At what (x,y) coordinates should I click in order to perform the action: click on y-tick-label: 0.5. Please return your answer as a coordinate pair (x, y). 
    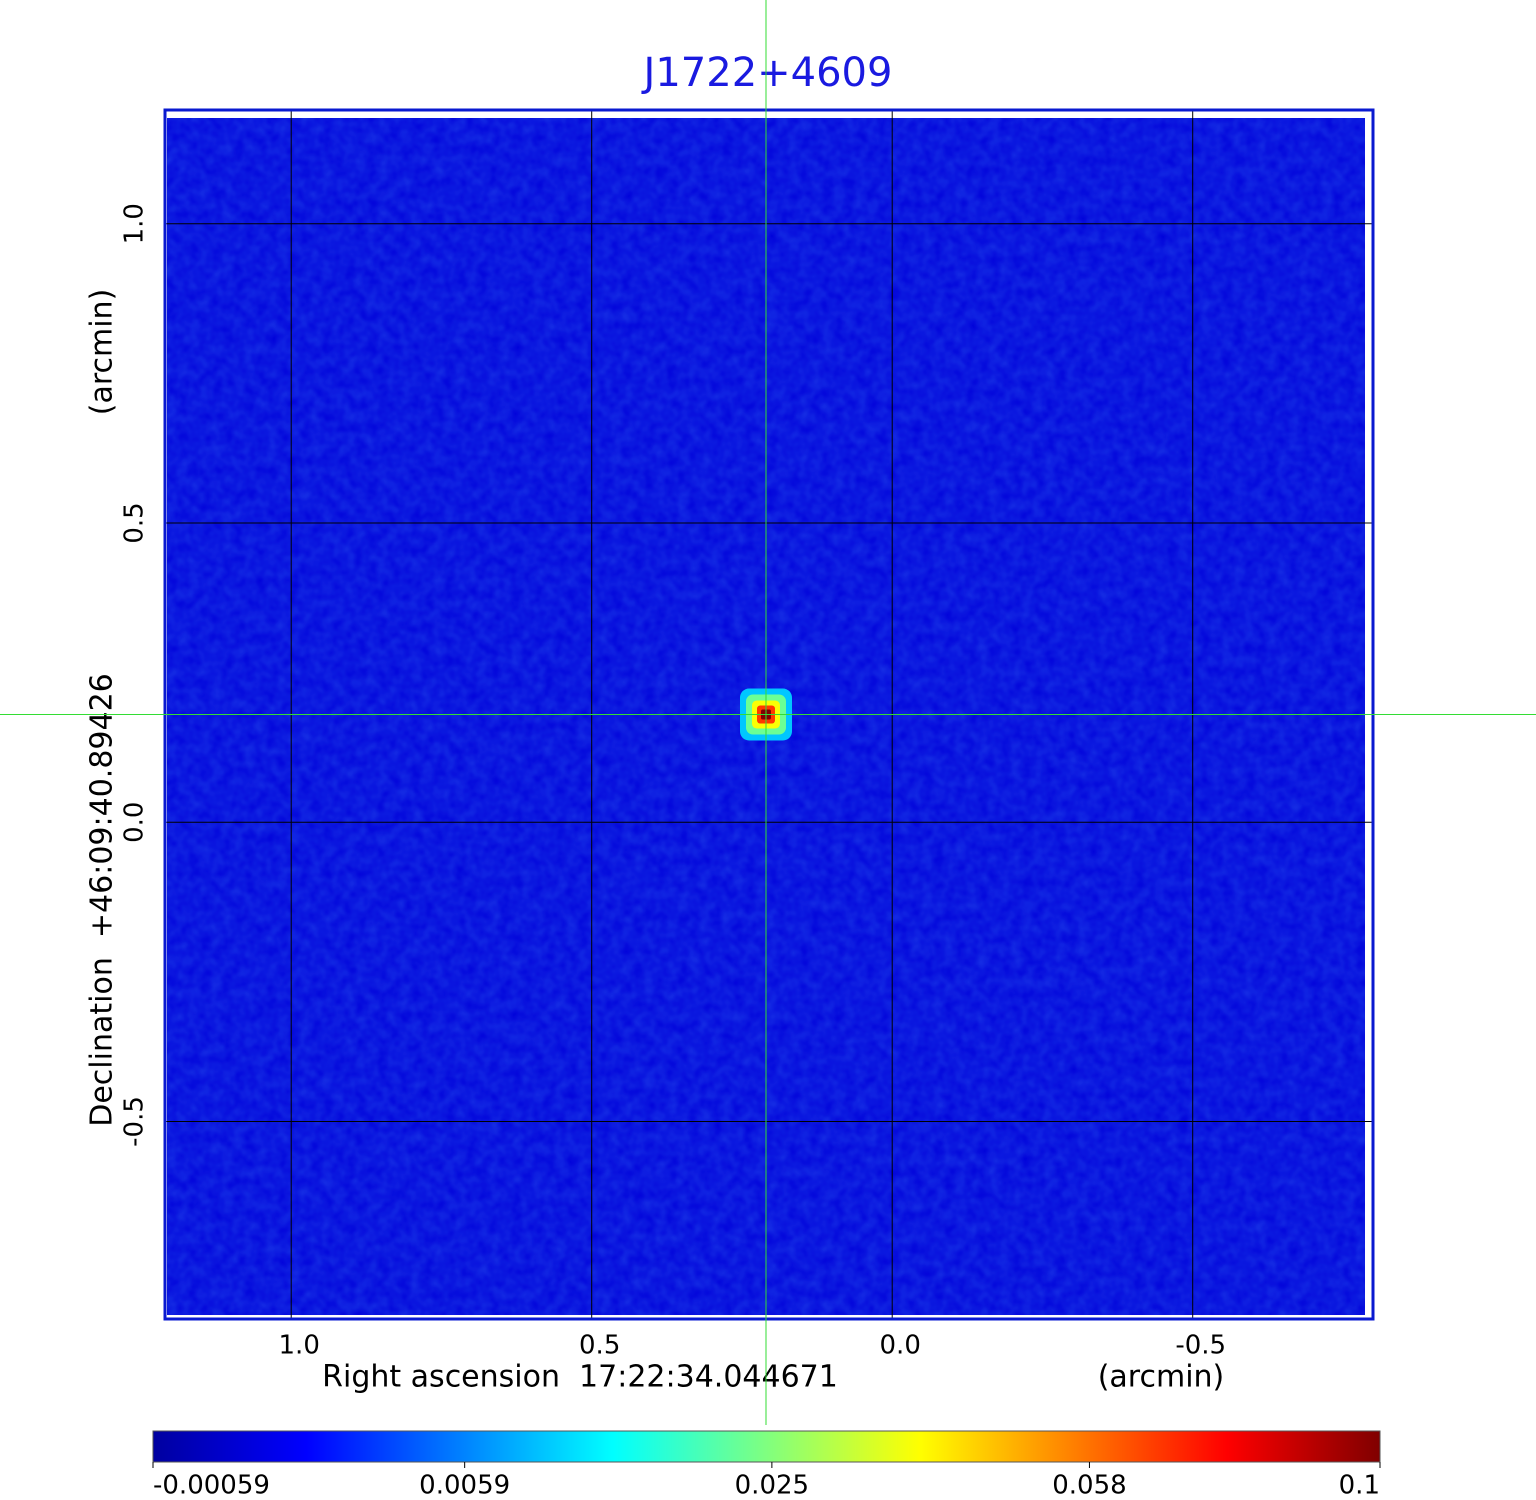
    Looking at the image, I should click on (135, 522).